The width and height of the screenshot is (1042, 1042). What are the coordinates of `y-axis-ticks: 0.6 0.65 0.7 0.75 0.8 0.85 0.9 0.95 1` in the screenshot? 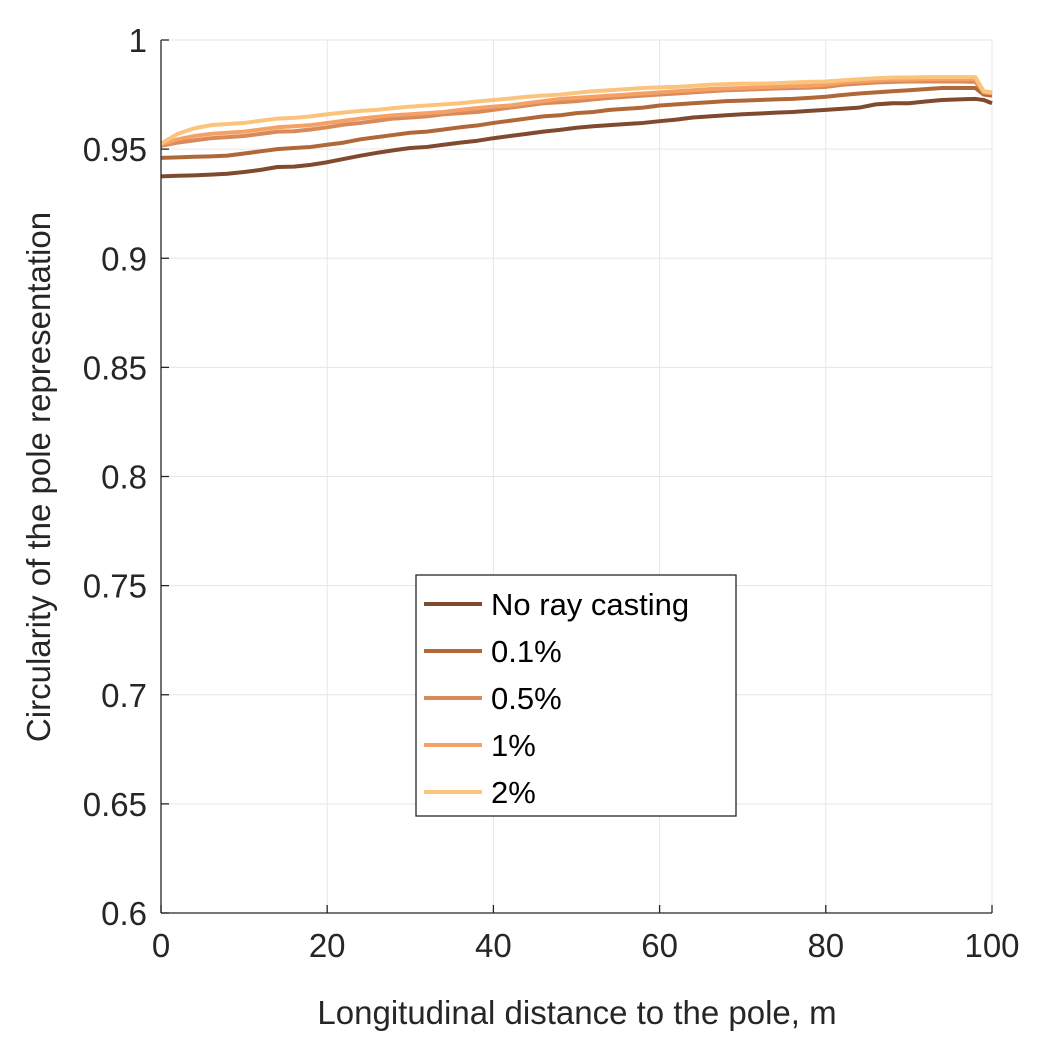 It's located at (126, 477).